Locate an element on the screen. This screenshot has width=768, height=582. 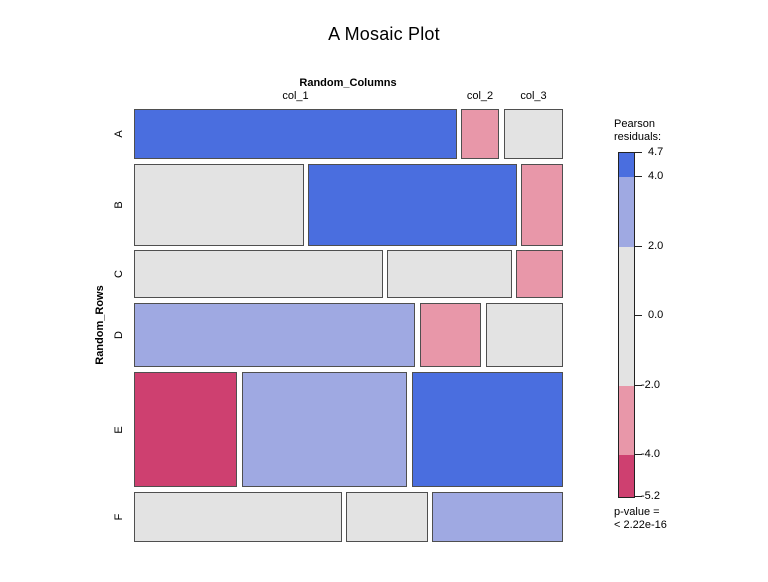
column-label-col_3: col_3 is located at coordinates (533, 96).